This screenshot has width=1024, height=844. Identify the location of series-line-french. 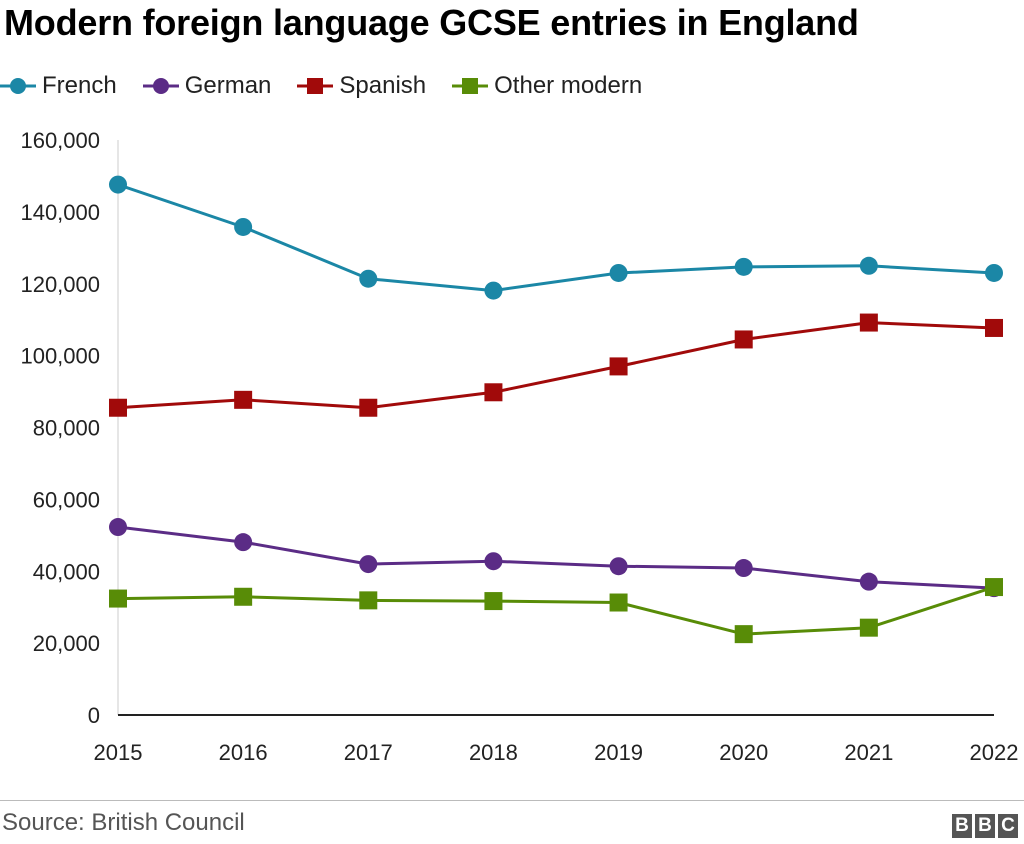
(556, 238).